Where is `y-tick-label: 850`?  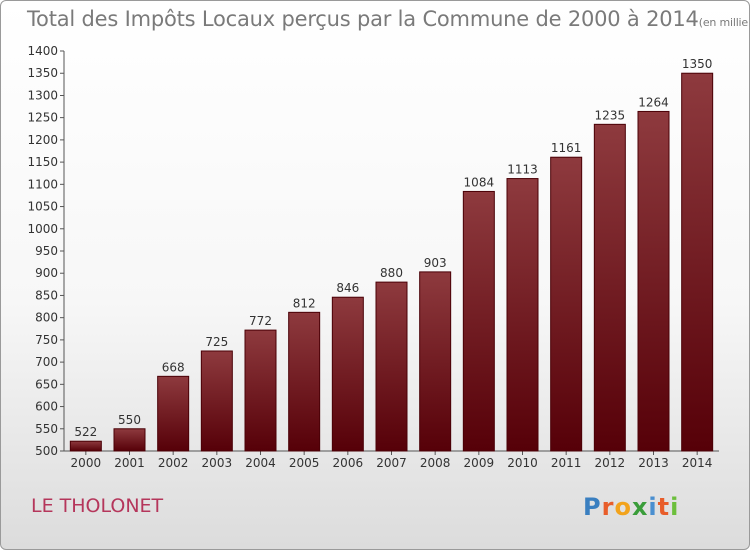 y-tick-label: 850 is located at coordinates (46, 295).